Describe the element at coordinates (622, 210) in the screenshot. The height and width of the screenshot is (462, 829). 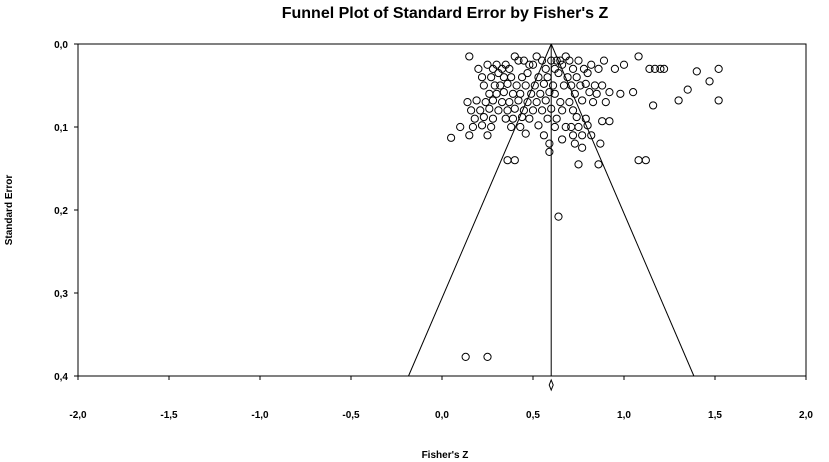
I see `funnel-right-line` at that location.